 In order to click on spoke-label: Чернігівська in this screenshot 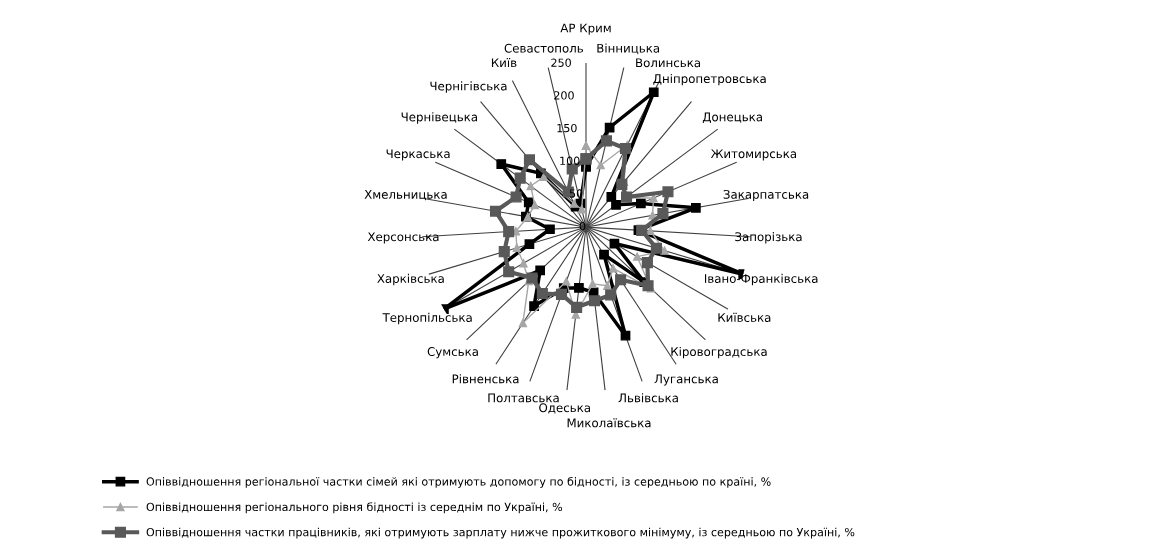, I will do `click(468, 87)`.